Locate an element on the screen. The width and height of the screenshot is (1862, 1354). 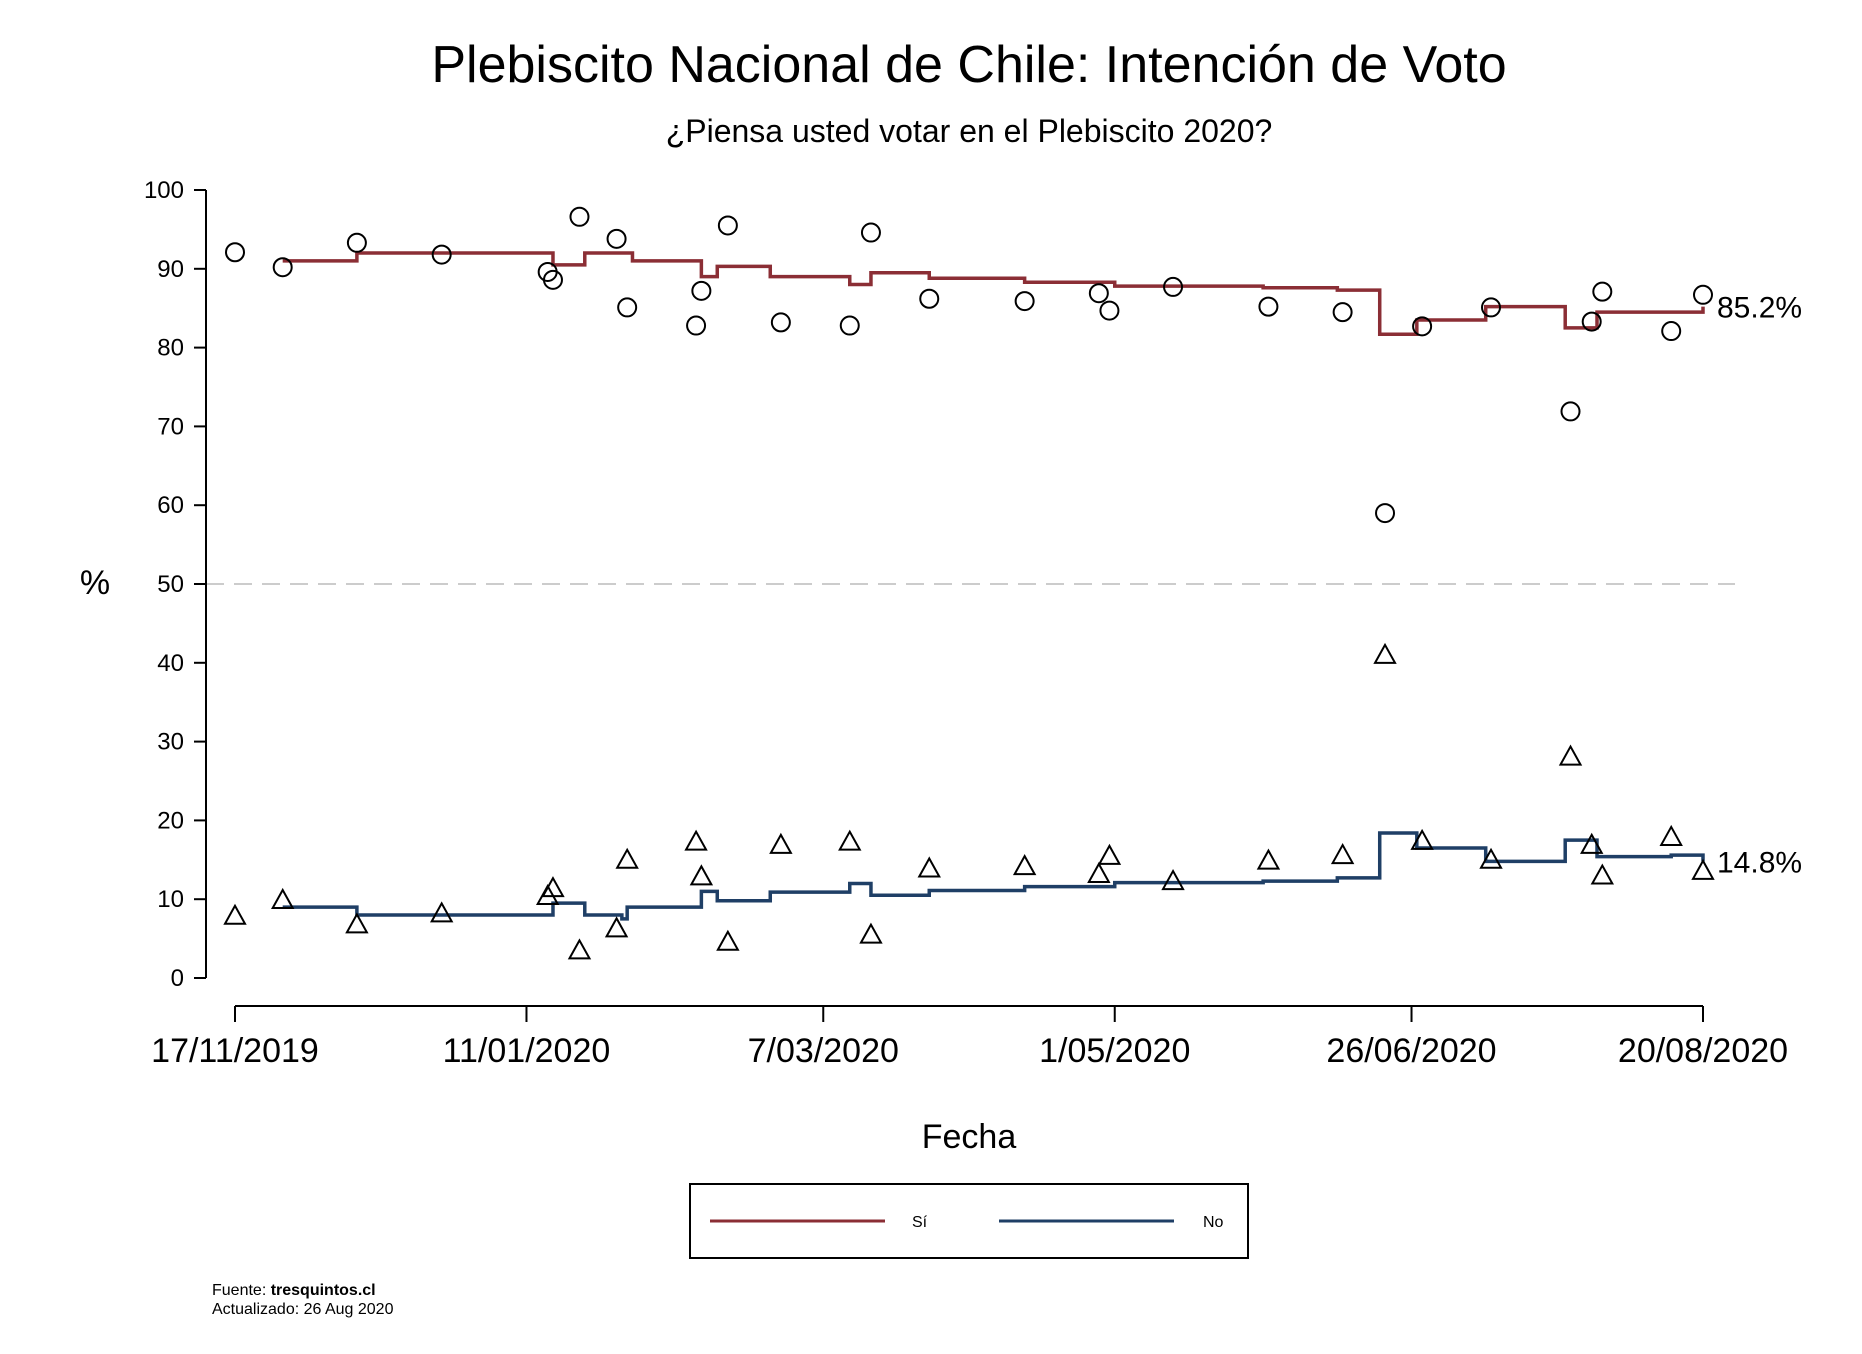
y-tick-label-30: 30 is located at coordinates (170, 742).